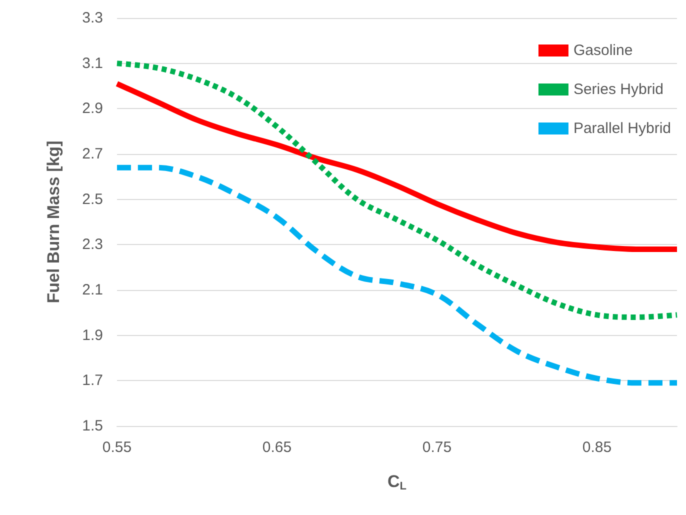 Image resolution: width=686 pixels, height=515 pixels. I want to click on y-tick-label: 1.9, so click(92, 335).